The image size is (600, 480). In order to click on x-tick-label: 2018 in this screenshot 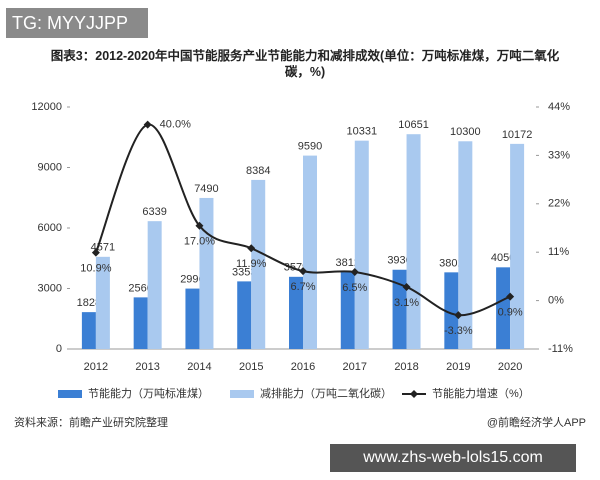, I will do `click(406, 367)`.